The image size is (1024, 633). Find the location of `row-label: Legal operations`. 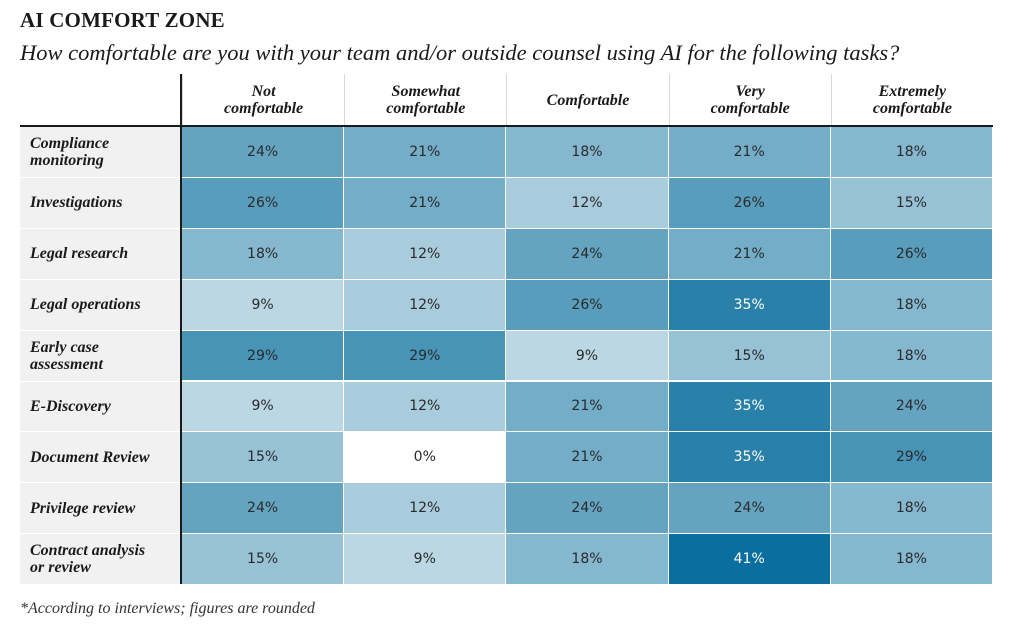

row-label: Legal operations is located at coordinates (100, 304).